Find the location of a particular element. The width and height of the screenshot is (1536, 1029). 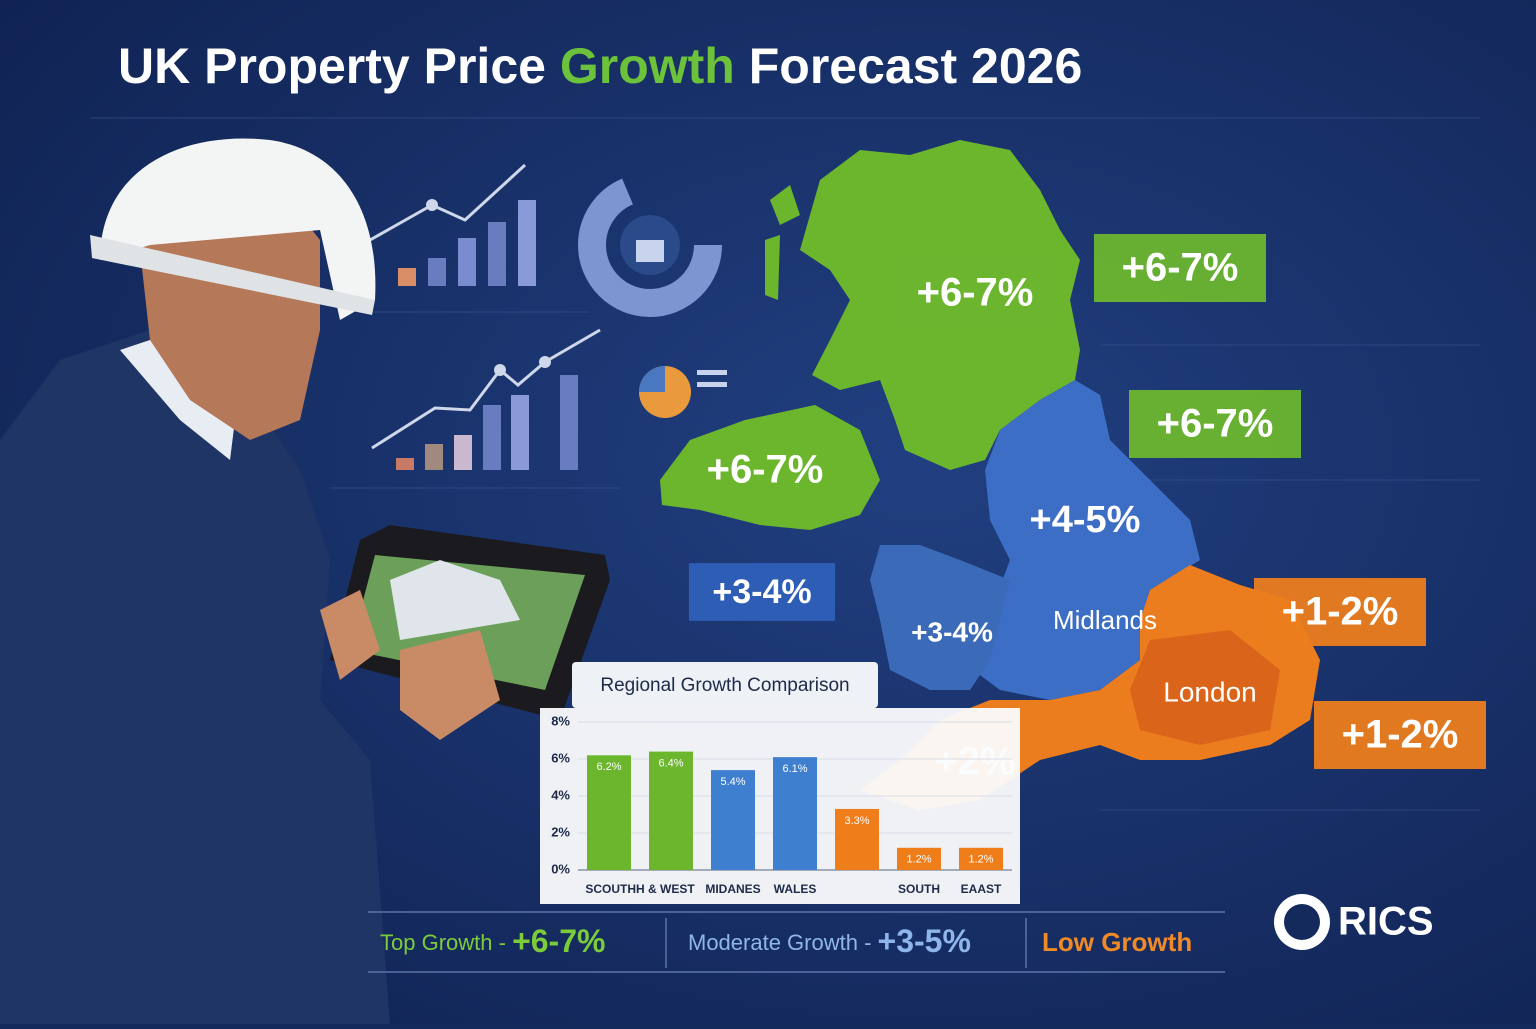

value-label: 6.2% is located at coordinates (608, 767).